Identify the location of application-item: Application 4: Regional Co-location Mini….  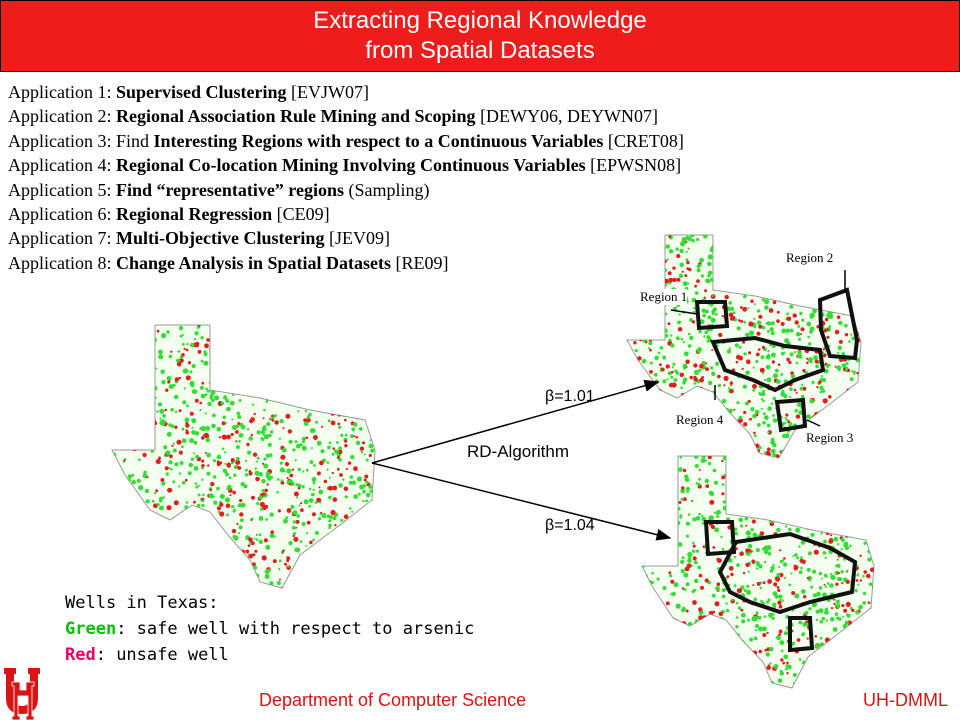
(345, 165).